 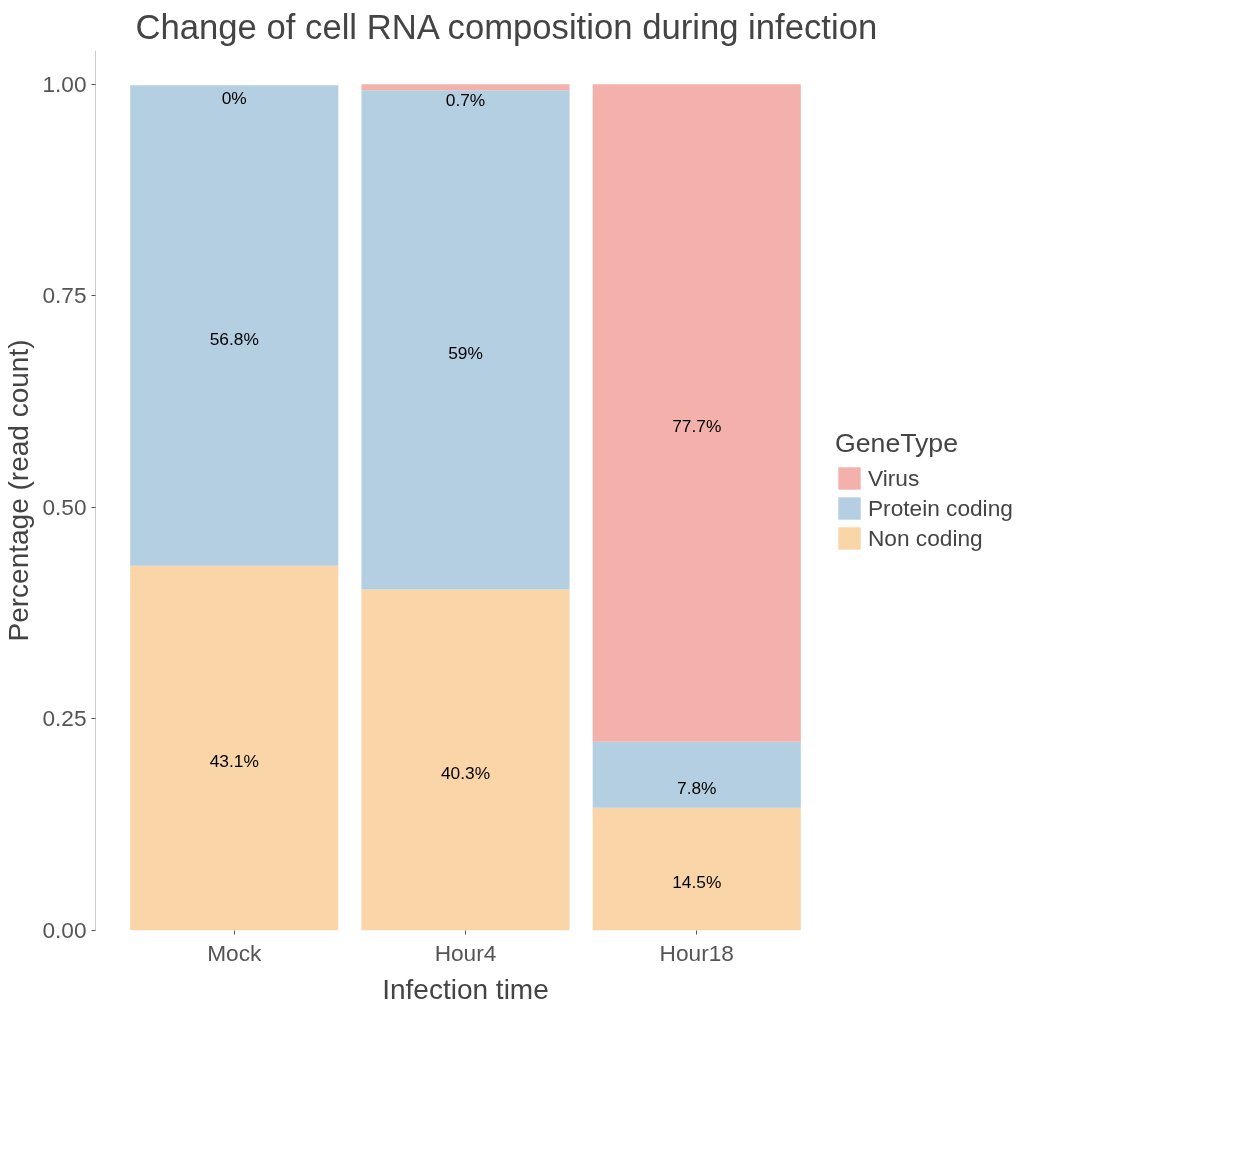 What do you see at coordinates (940, 508) in the screenshot?
I see `legend-label: Protein coding` at bounding box center [940, 508].